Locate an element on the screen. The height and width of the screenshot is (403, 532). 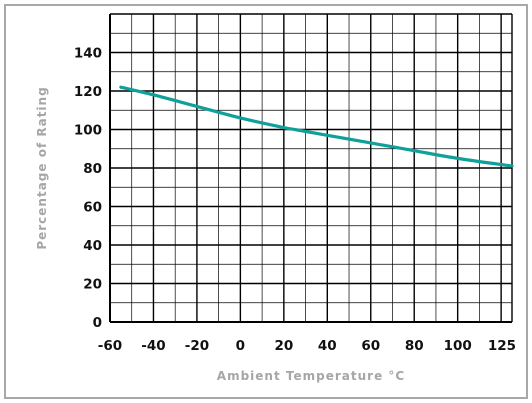
x-tick-label: -60 is located at coordinates (110, 346).